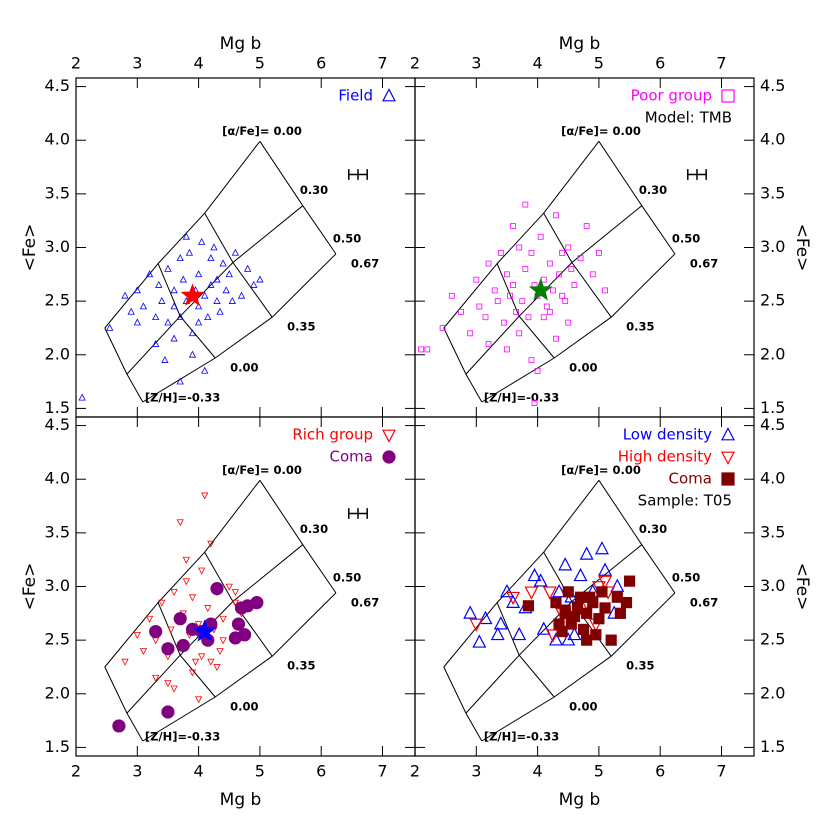 This screenshot has width=830, height=830. Describe the element at coordinates (538, 771) in the screenshot. I see `x-tick-label: 4` at that location.